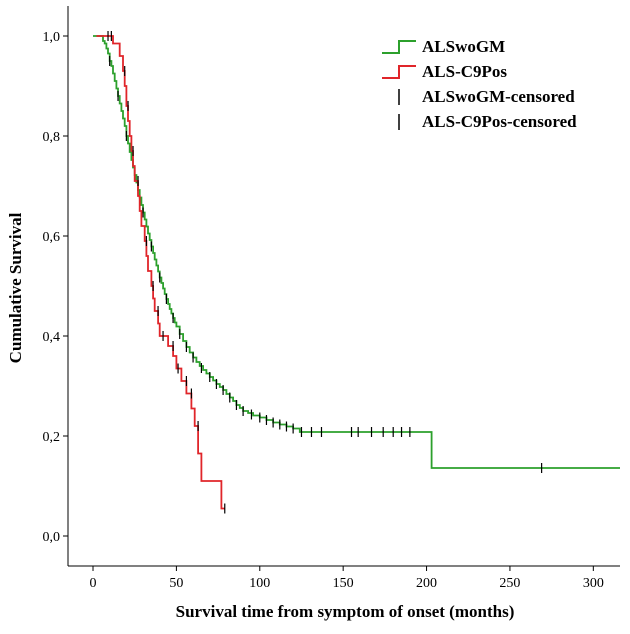  What do you see at coordinates (259, 583) in the screenshot?
I see `x-tick-label: 100` at bounding box center [259, 583].